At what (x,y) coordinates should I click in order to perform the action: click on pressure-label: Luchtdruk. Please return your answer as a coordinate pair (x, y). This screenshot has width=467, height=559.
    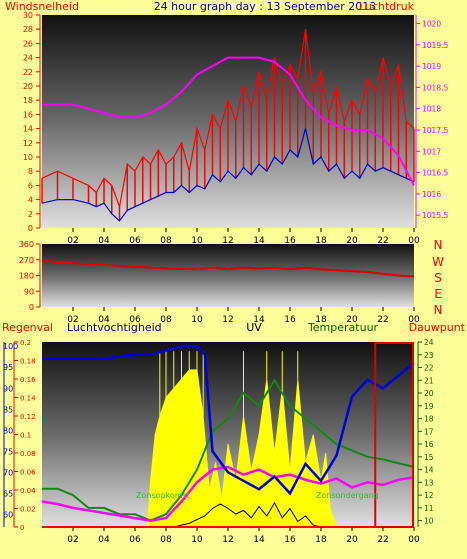
    Looking at the image, I should click on (387, 6).